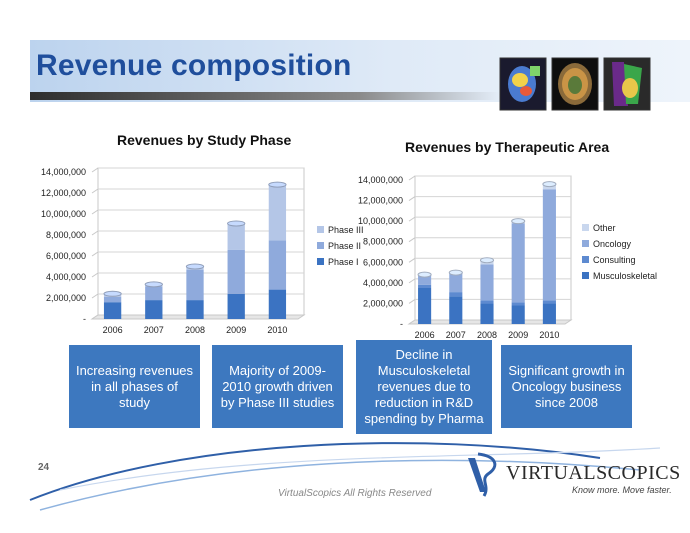 This screenshot has height=533, width=690. I want to click on chart2-bar-consulting-2009, so click(518, 304).